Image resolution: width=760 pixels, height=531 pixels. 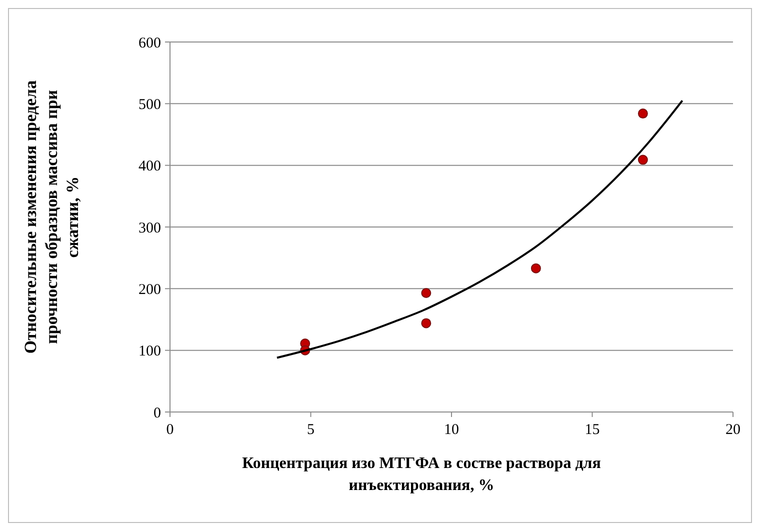 What do you see at coordinates (51, 217) in the screenshot?
I see `y-axis-title: Относительные изменения предела прочности образцов массива при сжатии, %` at bounding box center [51, 217].